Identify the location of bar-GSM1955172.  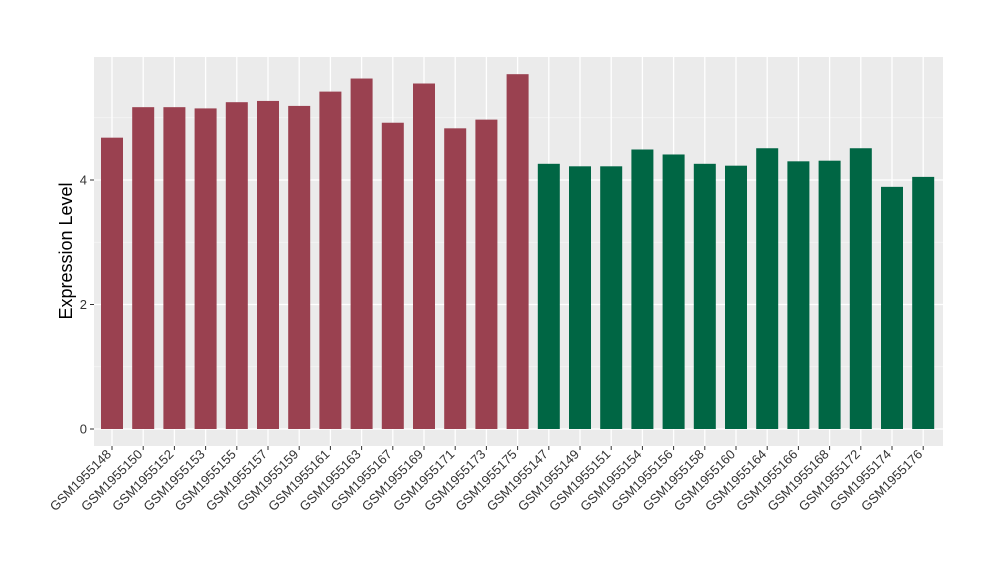
(860, 288).